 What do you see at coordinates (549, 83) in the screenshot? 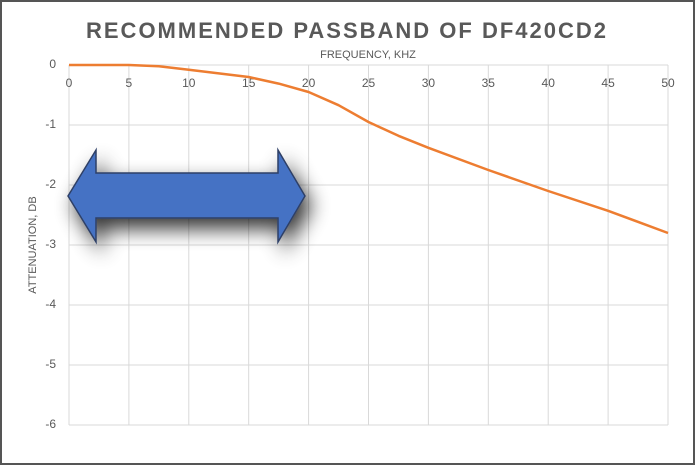
I see `x-tick-label: 40` at bounding box center [549, 83].